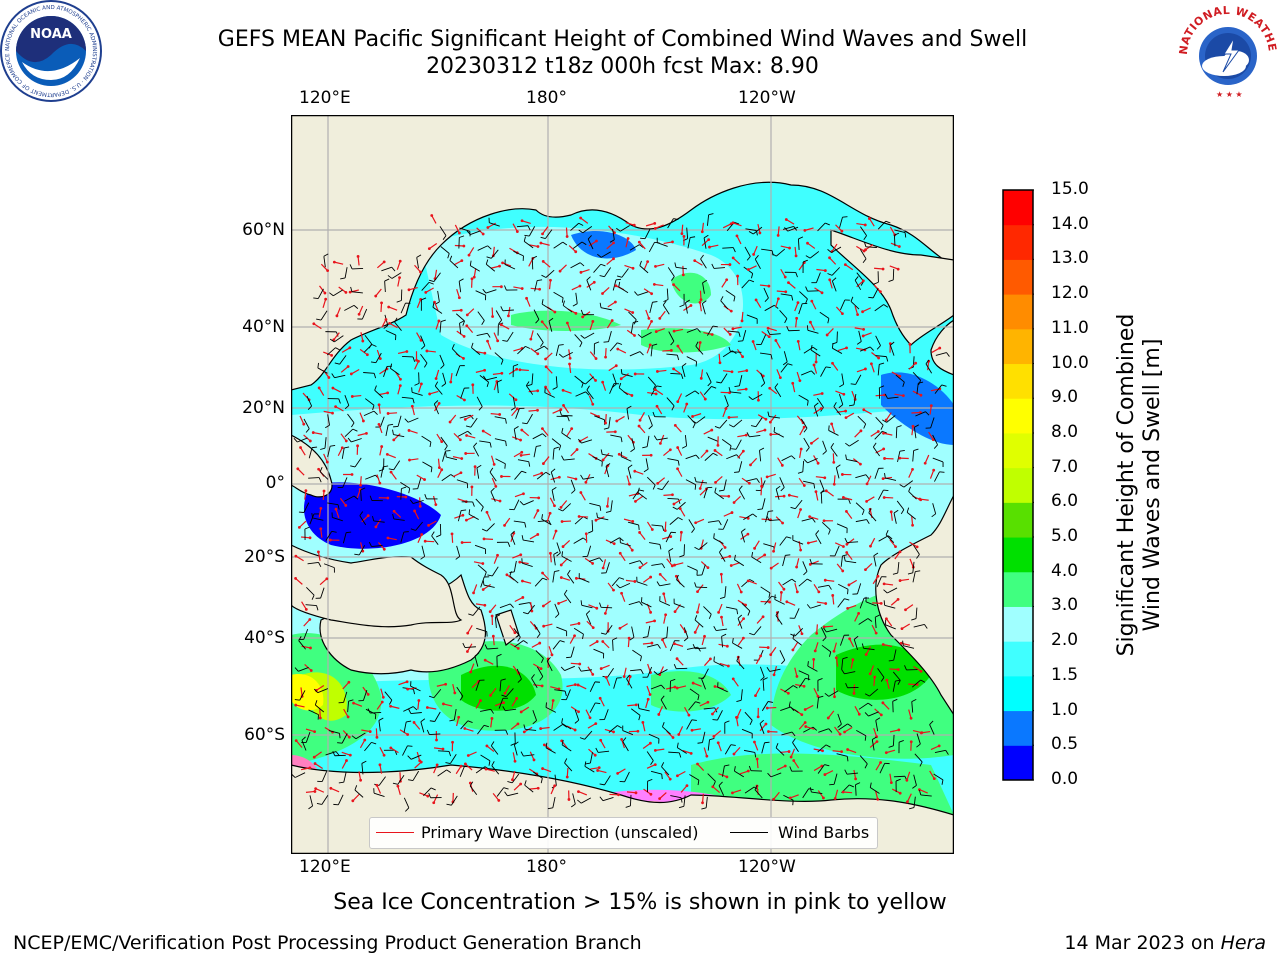 The image size is (1280, 960). Describe the element at coordinates (1018, 589) in the screenshot. I see `colorbar-segment` at that location.